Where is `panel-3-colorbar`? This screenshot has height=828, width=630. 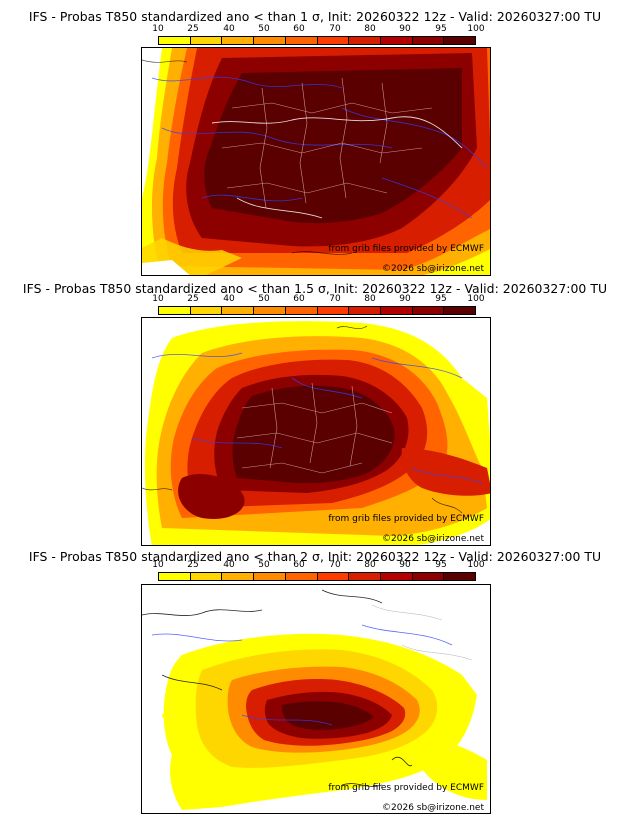 panel-3-colorbar is located at coordinates (317, 576).